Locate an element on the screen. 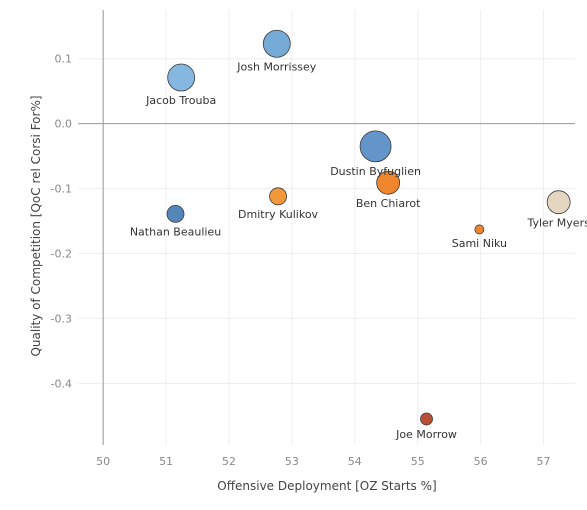 The image size is (587, 510). x-tick-label: 56 is located at coordinates (481, 461).